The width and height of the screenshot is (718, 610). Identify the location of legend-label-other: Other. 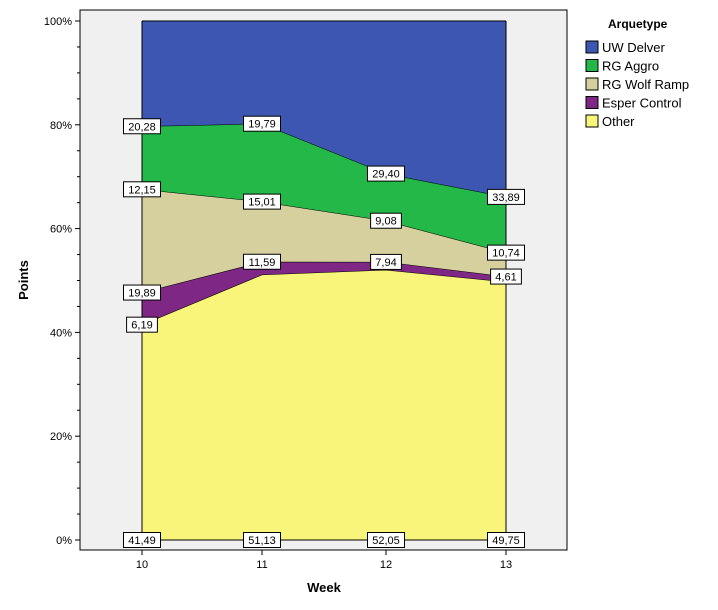
(618, 121).